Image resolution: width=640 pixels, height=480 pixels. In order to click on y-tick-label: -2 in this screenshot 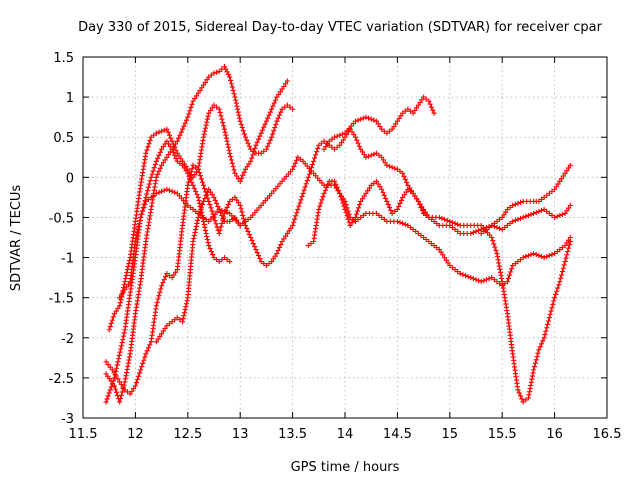, I will do `click(67, 339)`.